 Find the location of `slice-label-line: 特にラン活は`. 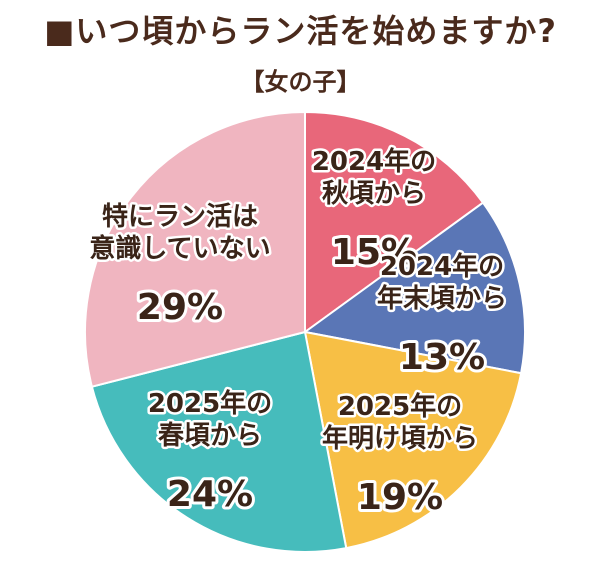

slice-label-line: 特にラン活は is located at coordinates (180, 216).